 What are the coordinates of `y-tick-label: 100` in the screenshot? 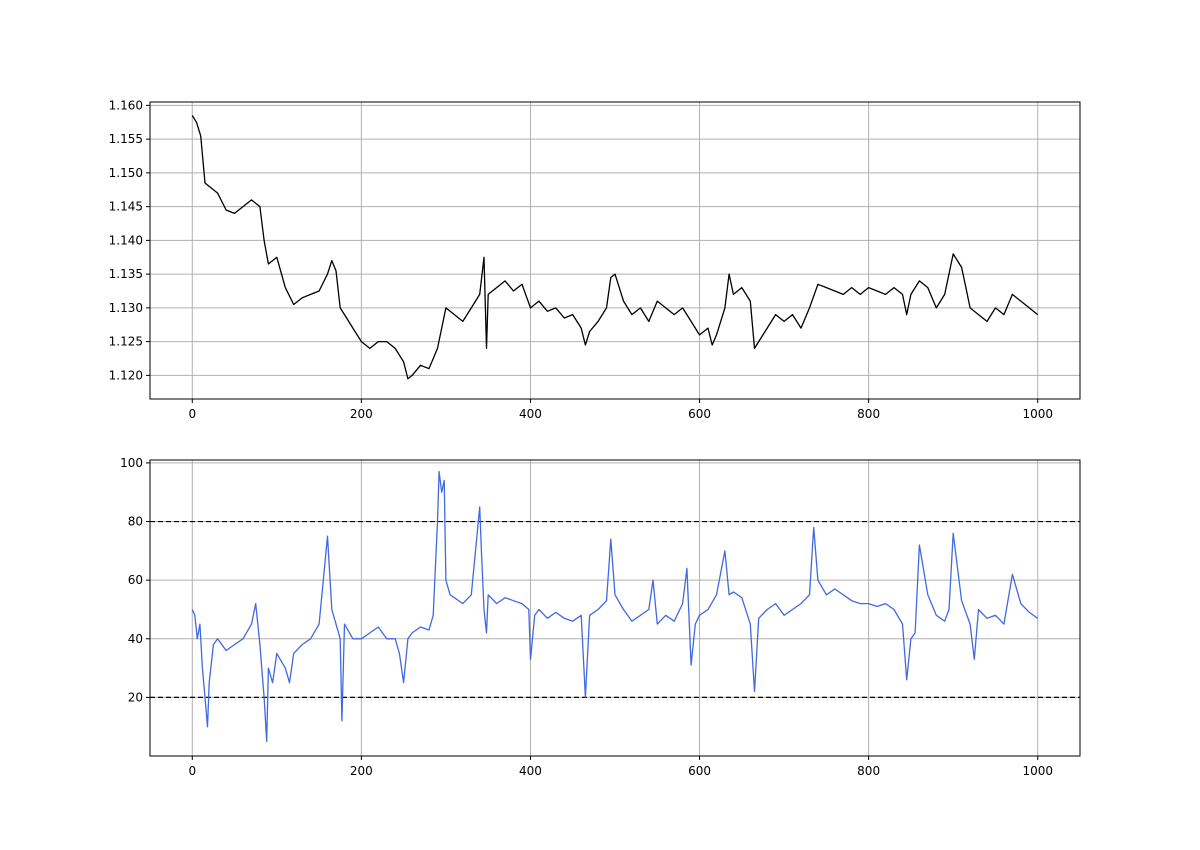 It's located at (131, 463).